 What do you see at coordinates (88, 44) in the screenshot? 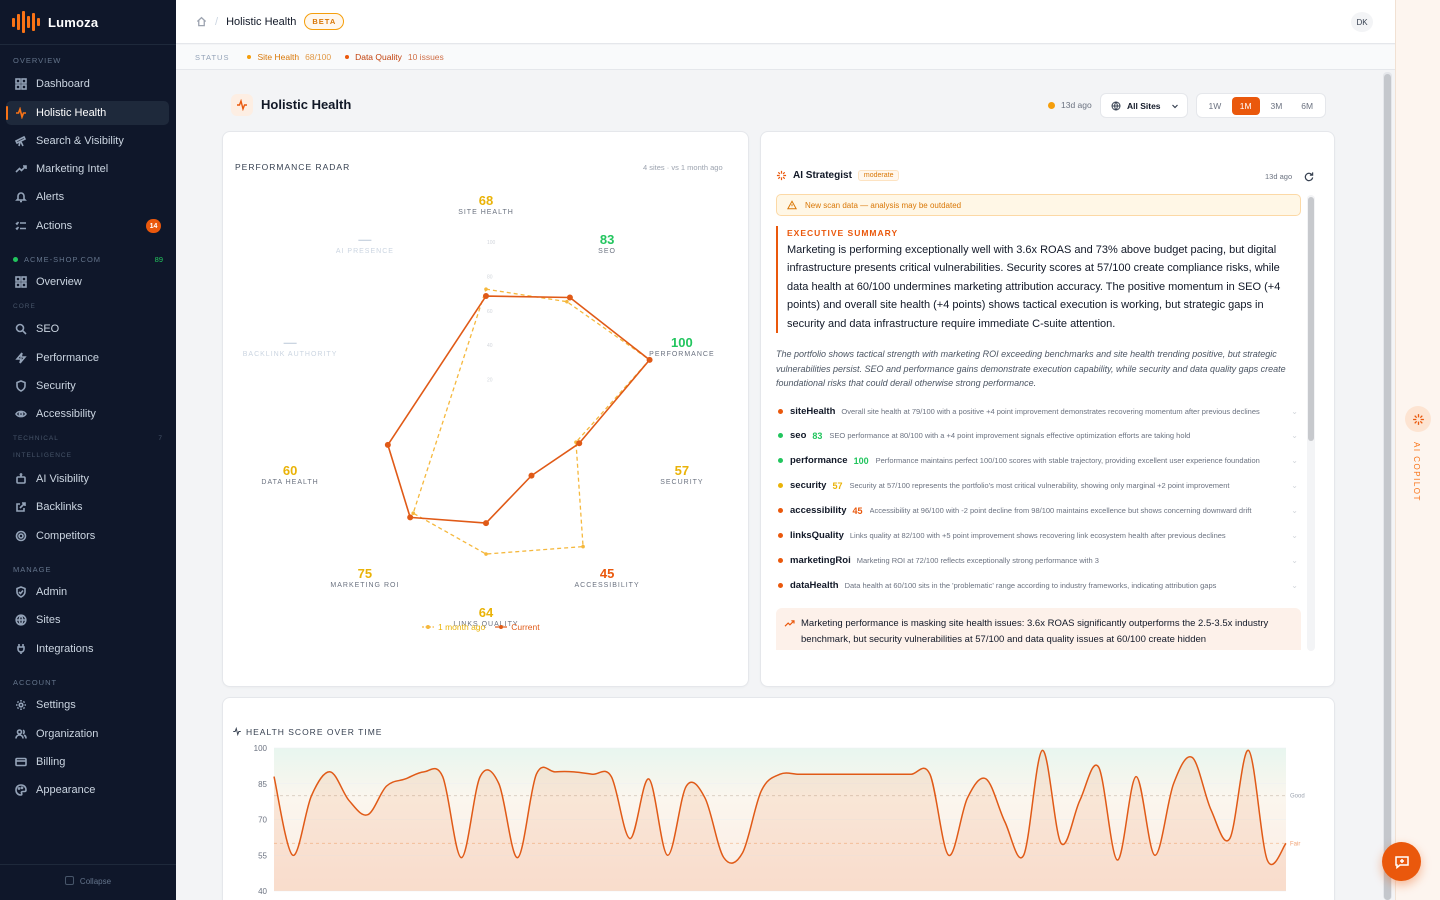
I see `divider` at bounding box center [88, 44].